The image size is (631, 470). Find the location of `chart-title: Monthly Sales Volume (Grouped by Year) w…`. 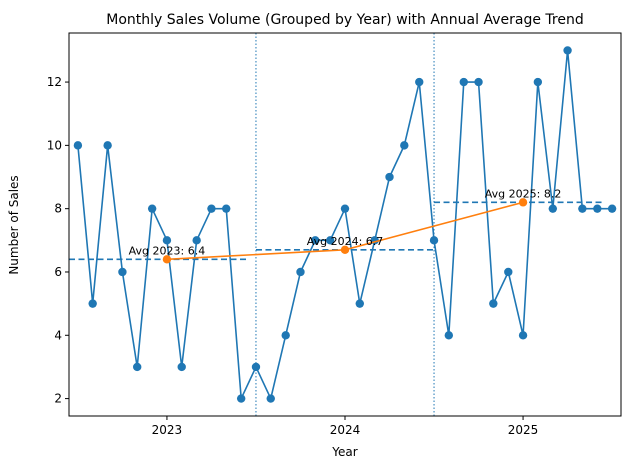

chart-title: Monthly Sales Volume (Grouped by Year) w… is located at coordinates (344, 20).